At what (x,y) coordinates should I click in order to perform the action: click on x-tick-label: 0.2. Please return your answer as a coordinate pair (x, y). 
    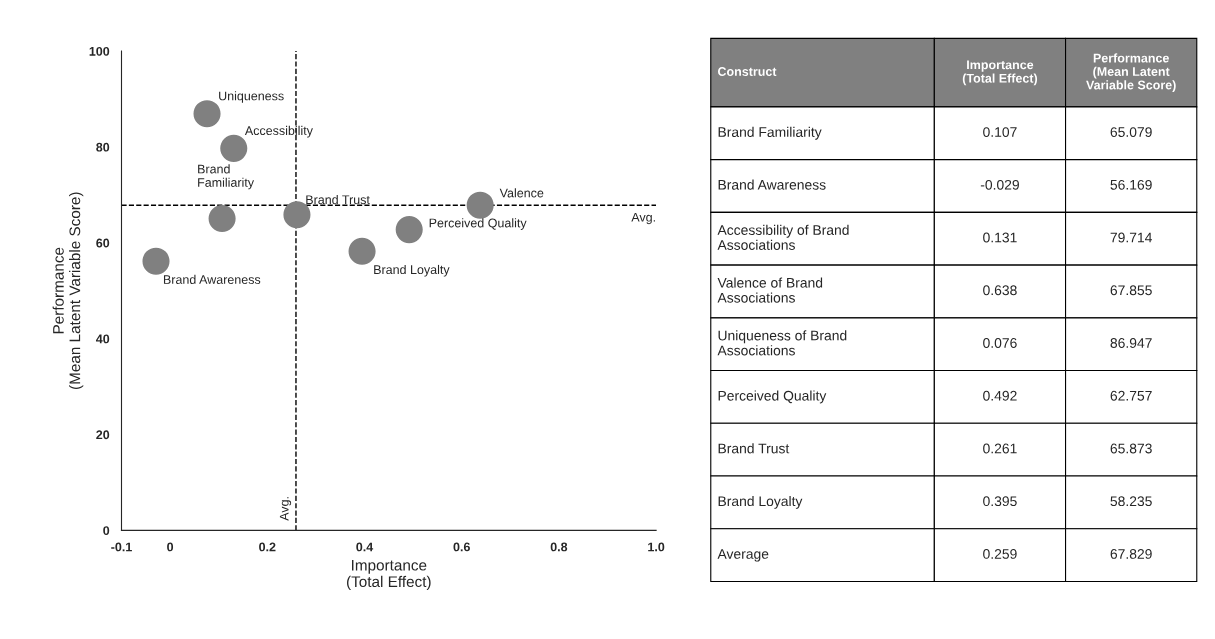
    Looking at the image, I should click on (267, 547).